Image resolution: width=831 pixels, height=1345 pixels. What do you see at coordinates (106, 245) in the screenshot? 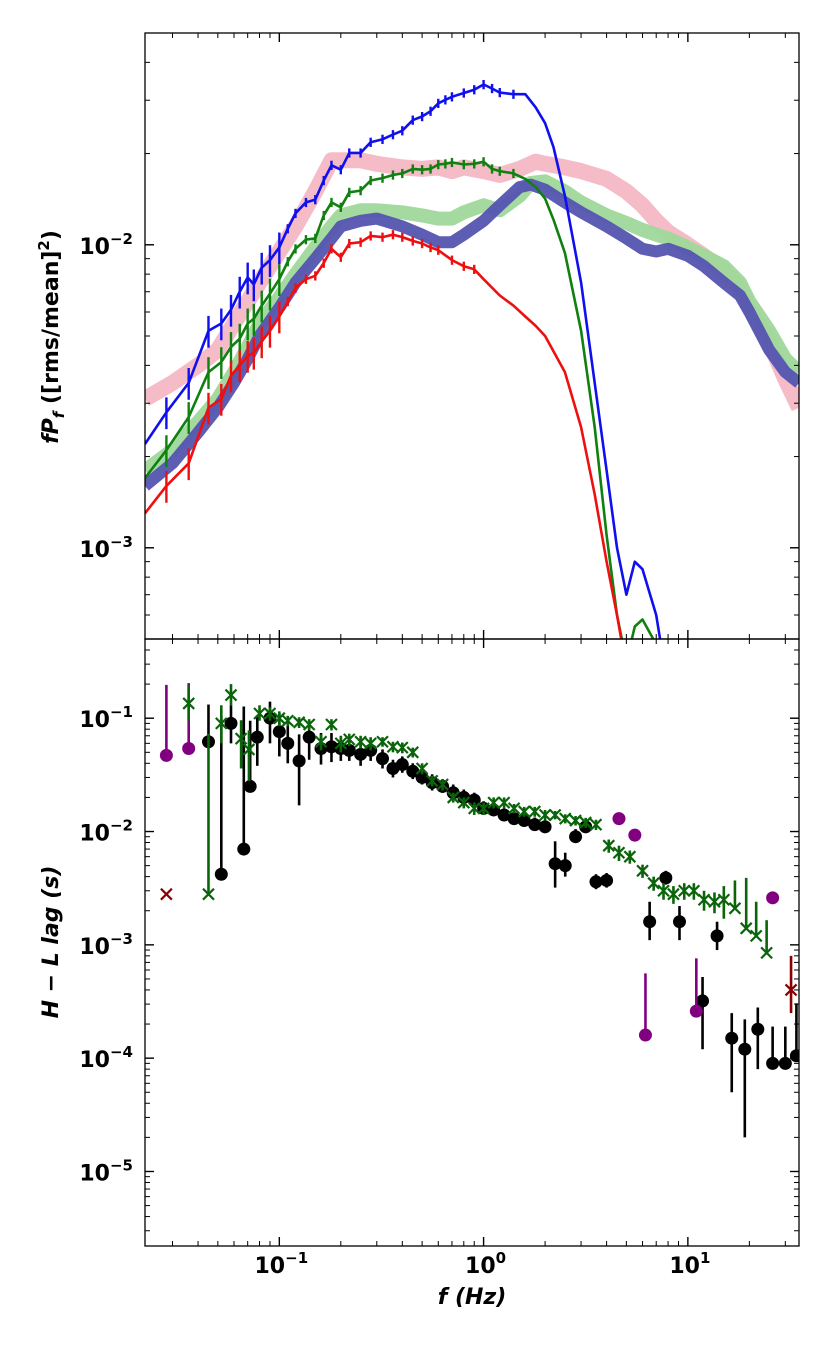
I see `top-y-tick-label: 10−2` at bounding box center [106, 245].